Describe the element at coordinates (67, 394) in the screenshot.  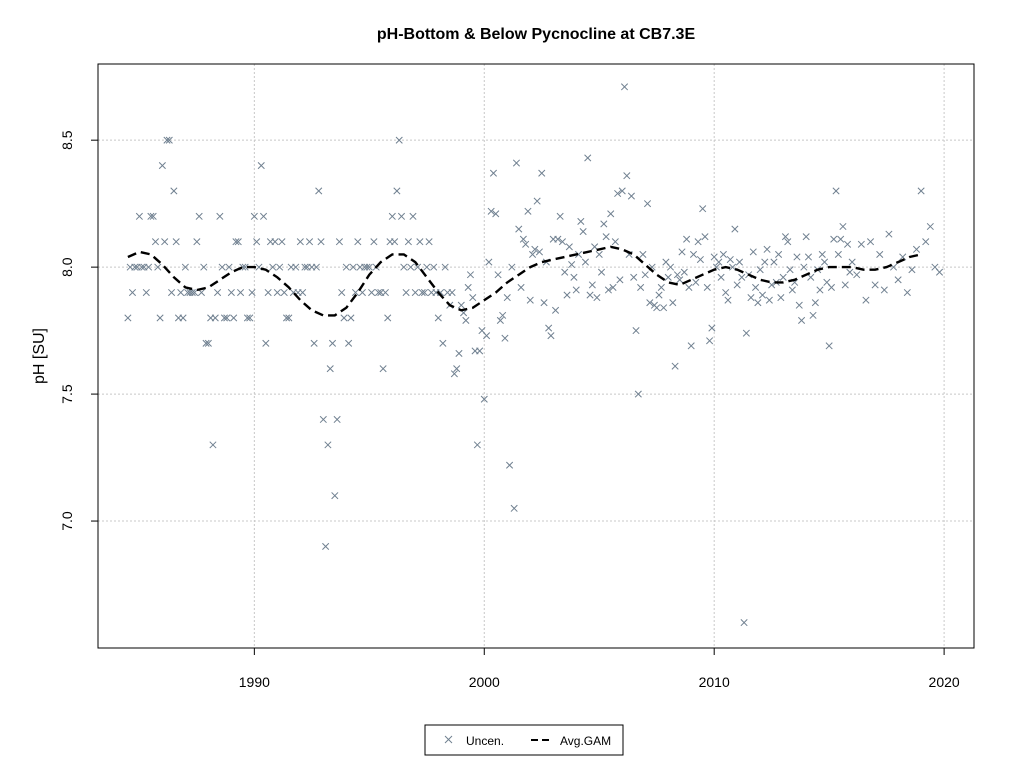
I see `y-tick-label: 7.5` at that location.